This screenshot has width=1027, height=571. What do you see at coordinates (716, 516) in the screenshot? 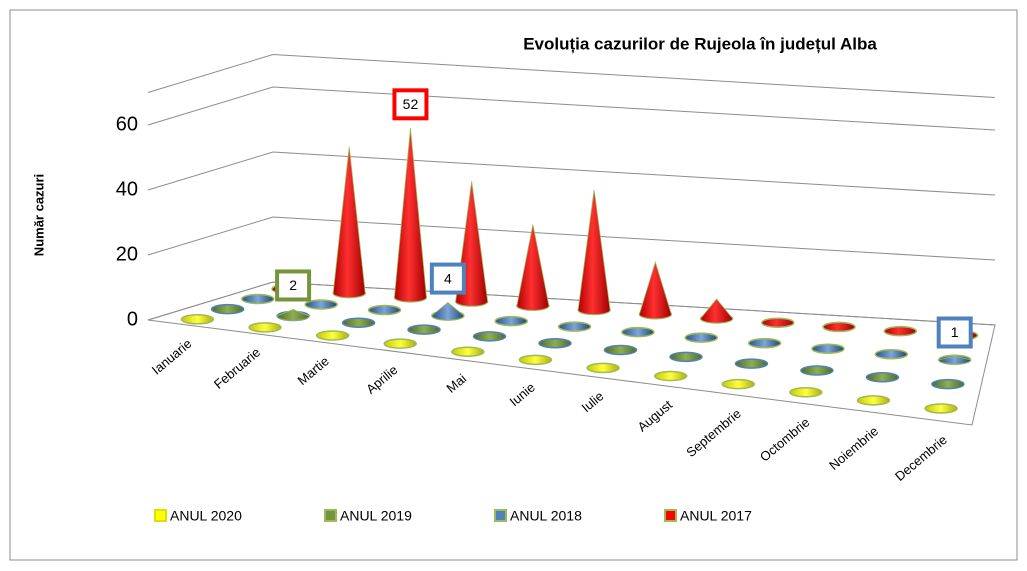
I see `legend-label: ANUL 2017` at bounding box center [716, 516].